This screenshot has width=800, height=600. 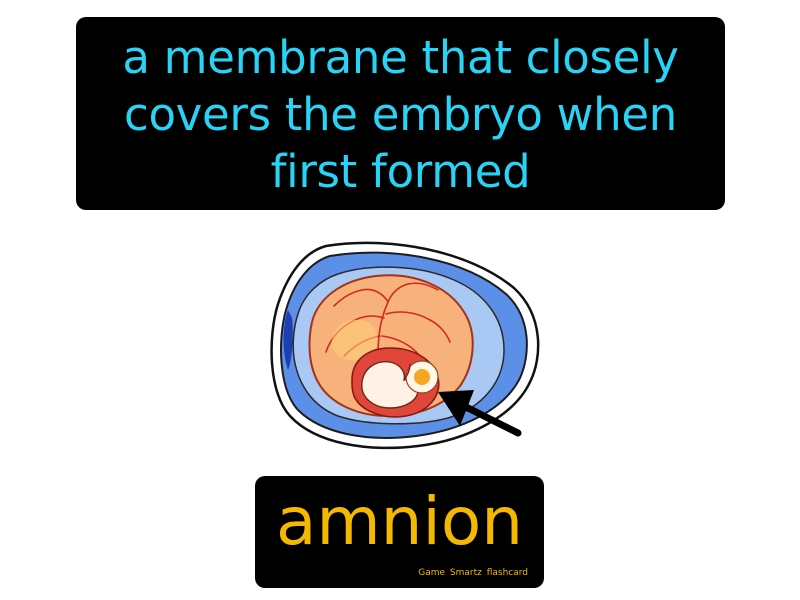 I want to click on term-box: amnion Game Smartz flashcard, so click(x=399, y=532).